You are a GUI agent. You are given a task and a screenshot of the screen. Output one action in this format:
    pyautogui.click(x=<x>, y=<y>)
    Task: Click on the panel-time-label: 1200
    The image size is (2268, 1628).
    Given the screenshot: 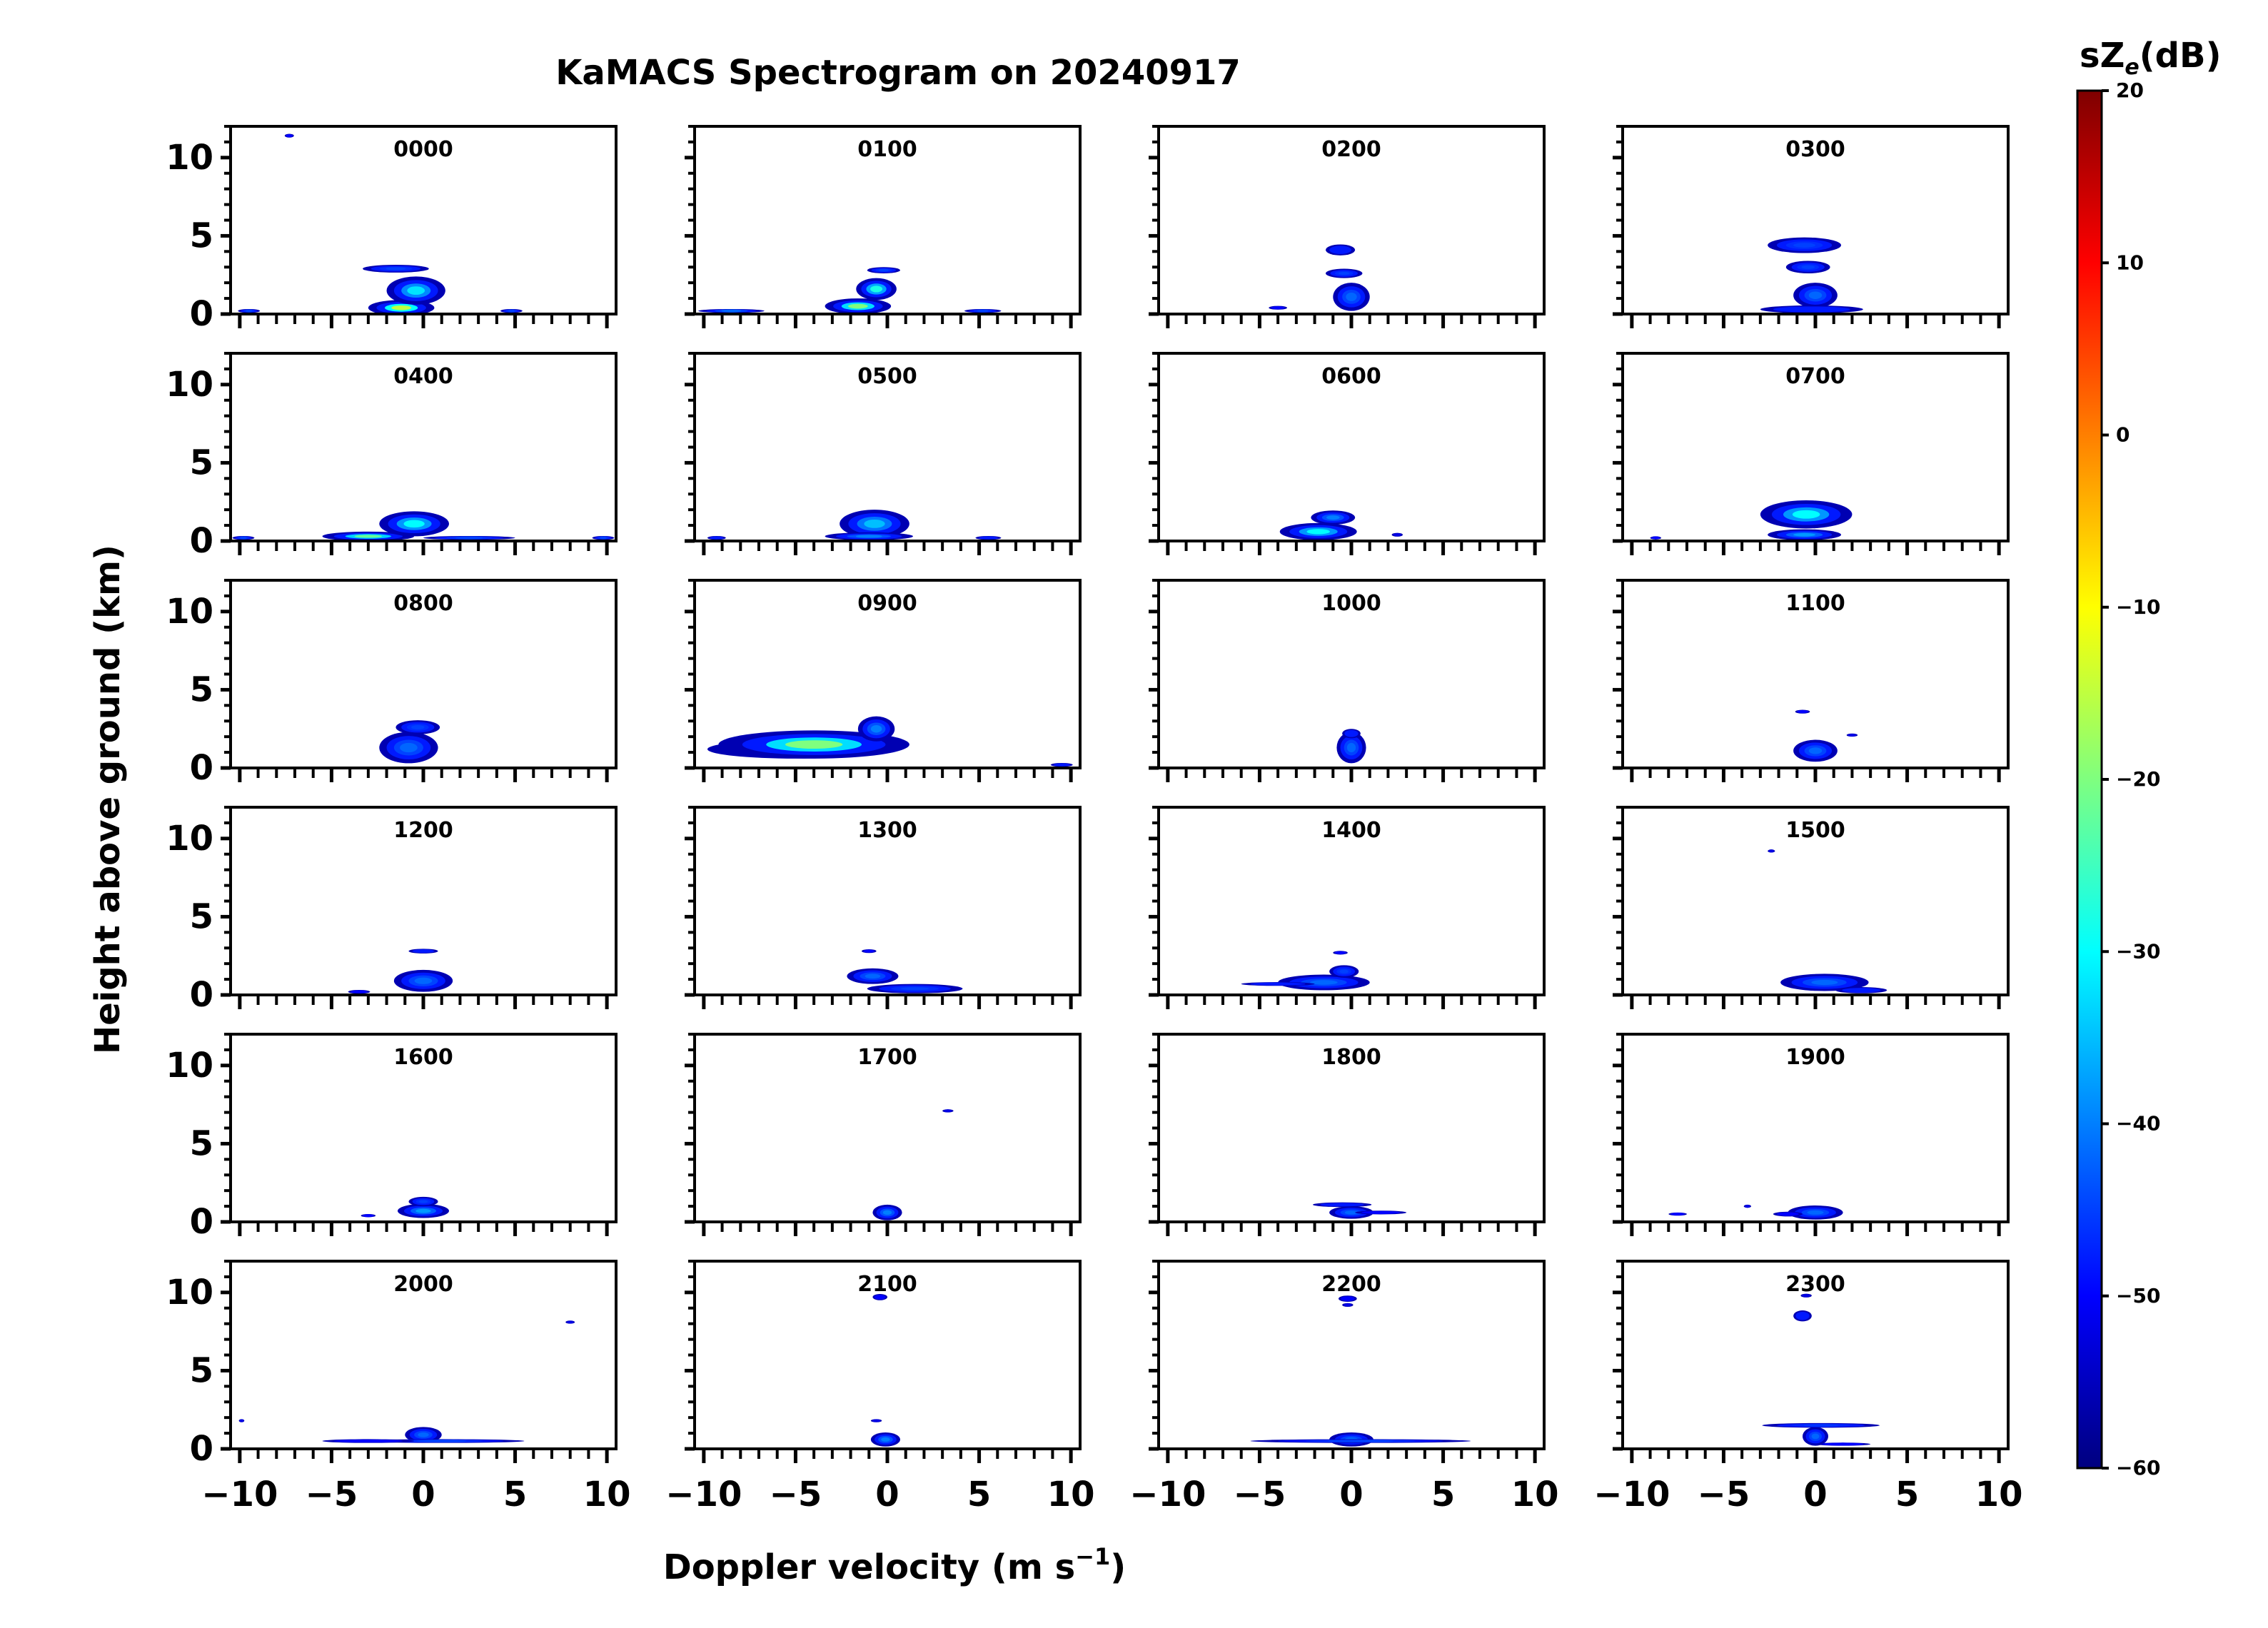 What is the action you would take?
    pyautogui.click(x=423, y=830)
    